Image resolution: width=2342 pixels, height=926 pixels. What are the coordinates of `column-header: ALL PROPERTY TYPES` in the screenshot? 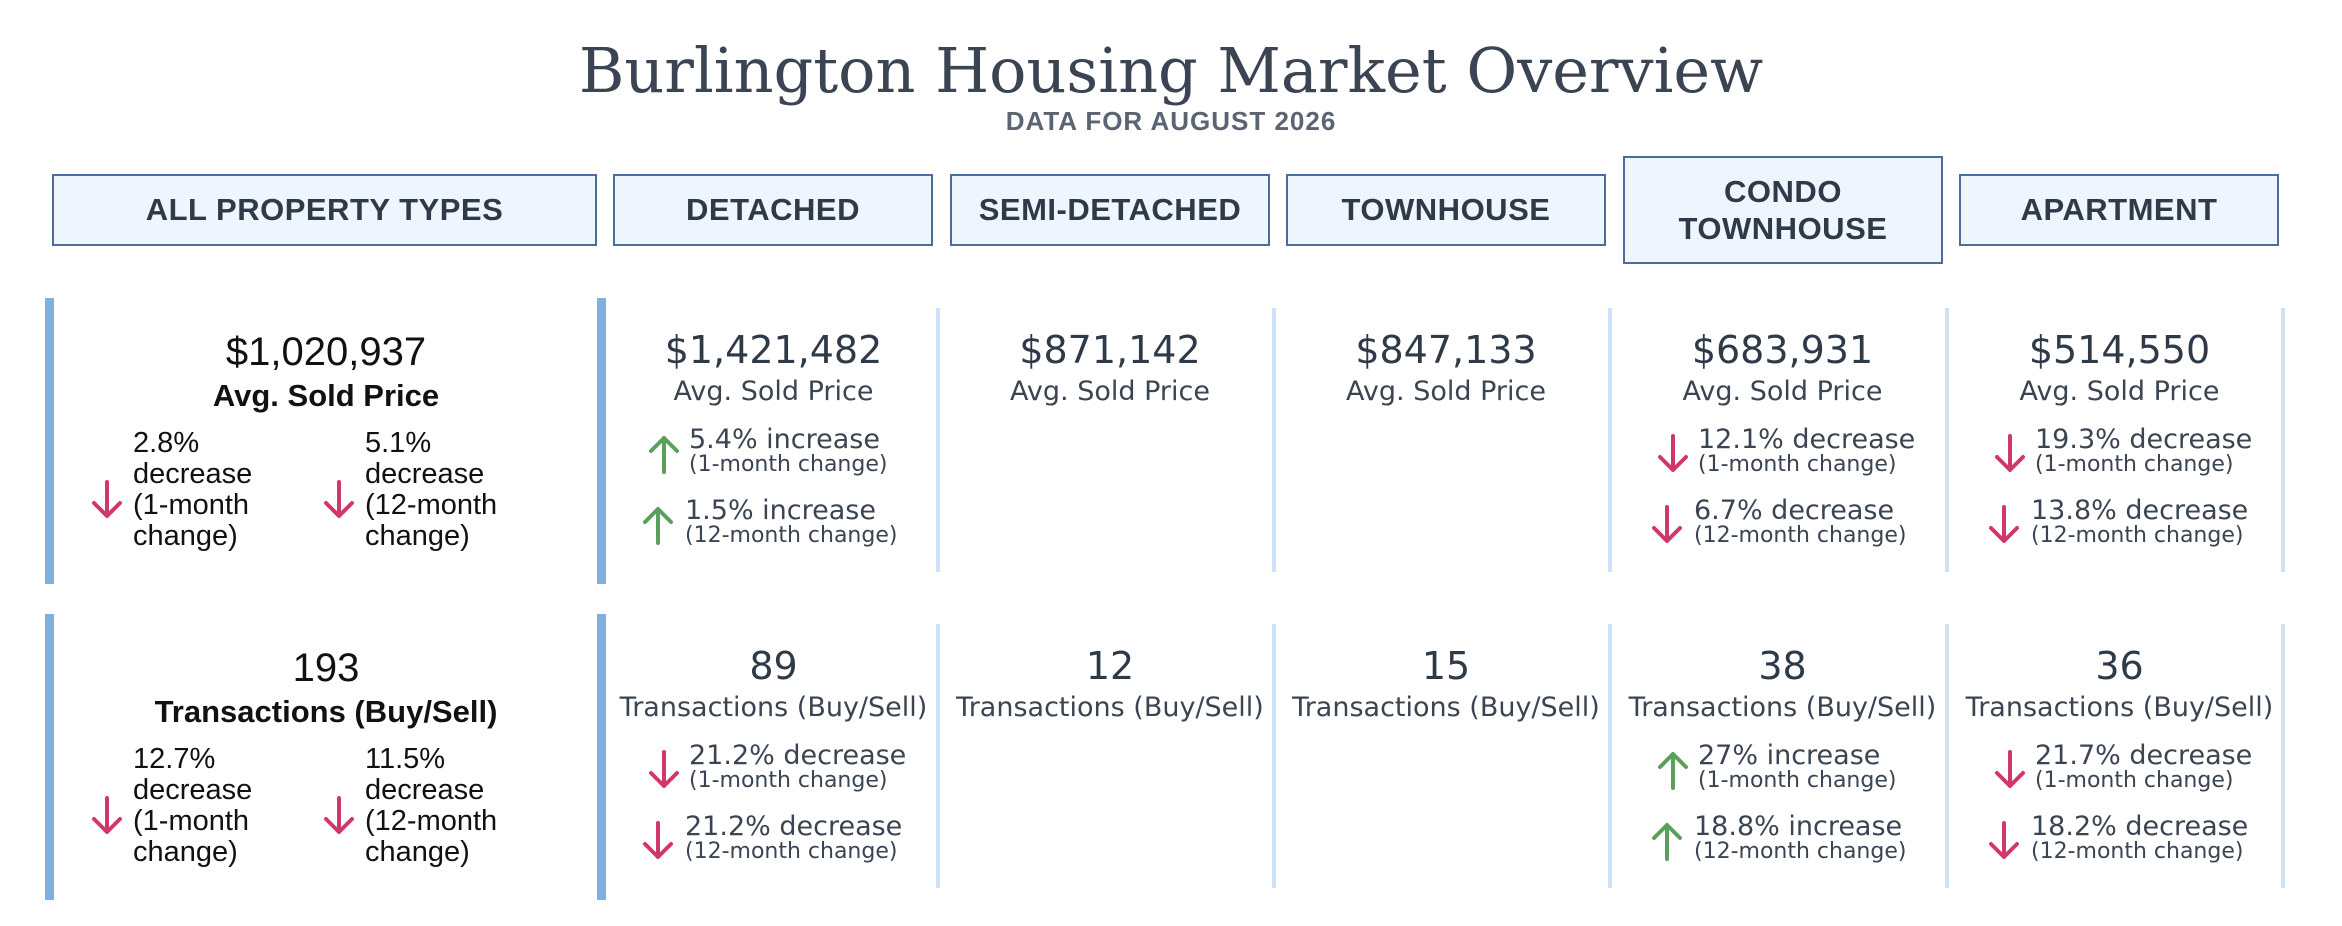 It's located at (324, 210).